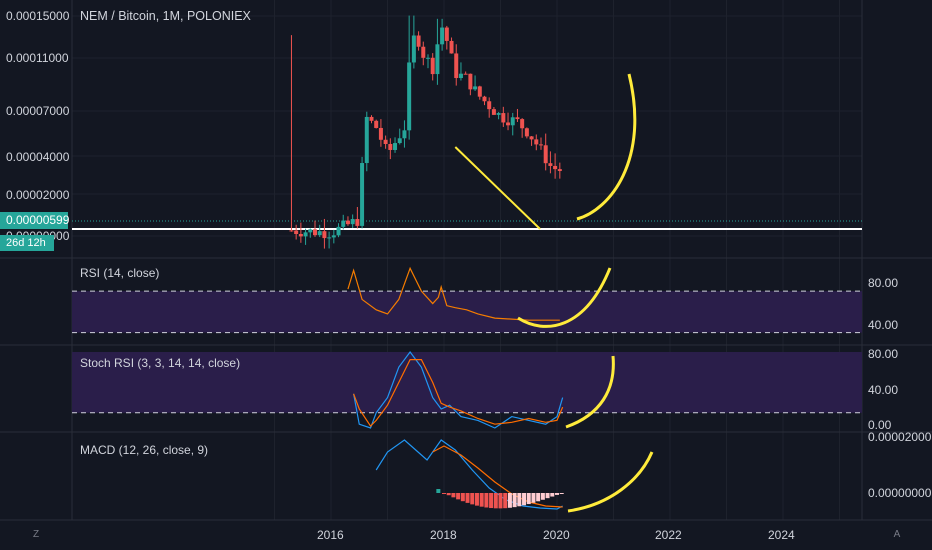  I want to click on macd-tick: 0.00002000, so click(900, 437).